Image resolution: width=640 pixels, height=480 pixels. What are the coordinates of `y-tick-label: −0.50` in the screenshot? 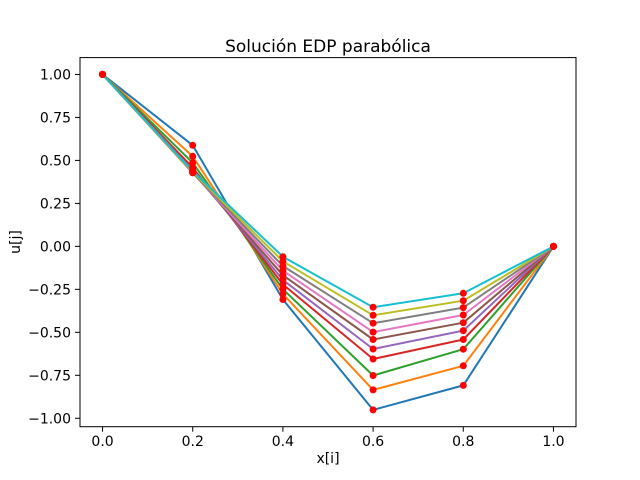 It's located at (49, 333).